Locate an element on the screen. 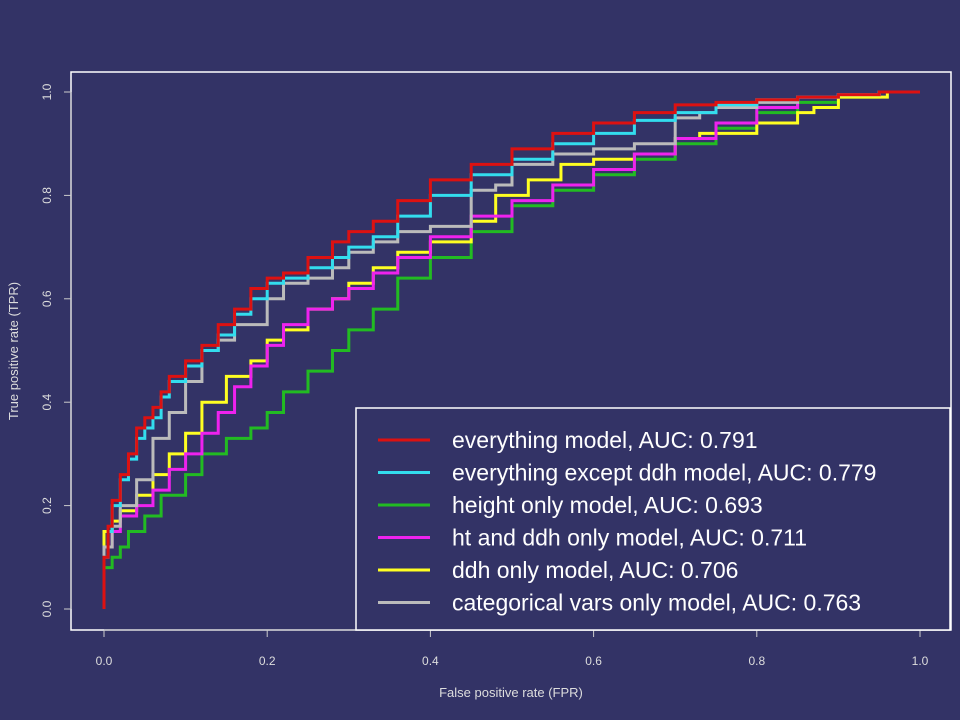 This screenshot has width=960, height=720. legend-label-5: categorical vars only model, AUC: 0.763 is located at coordinates (656, 603).